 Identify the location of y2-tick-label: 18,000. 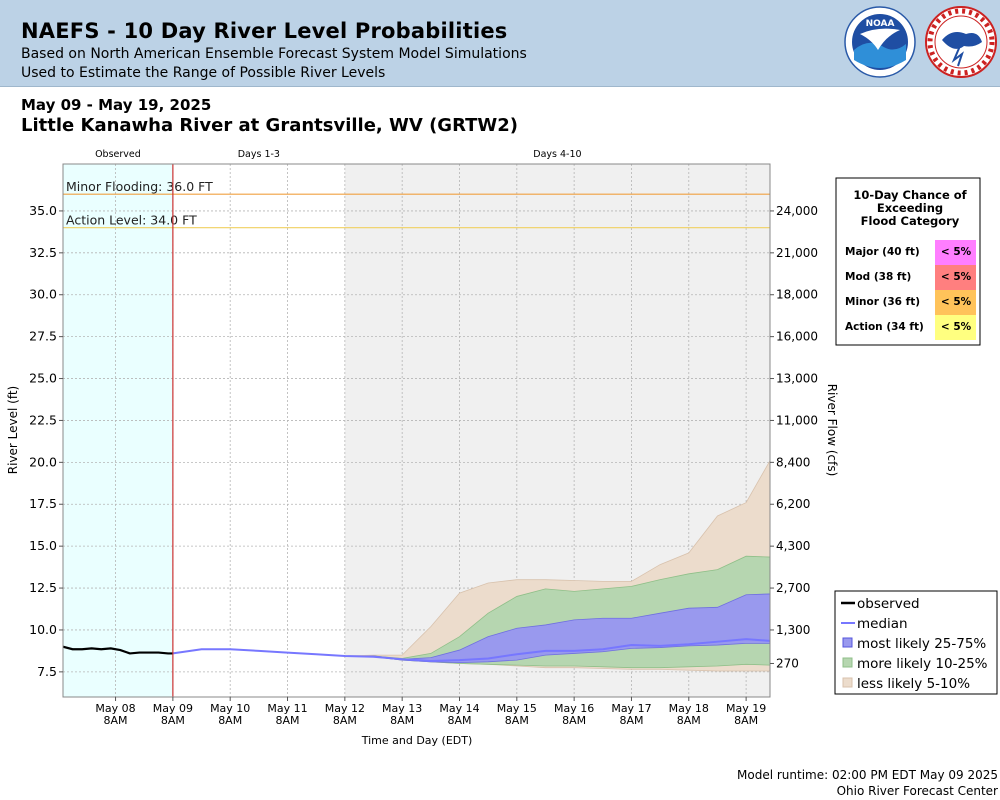
(797, 295).